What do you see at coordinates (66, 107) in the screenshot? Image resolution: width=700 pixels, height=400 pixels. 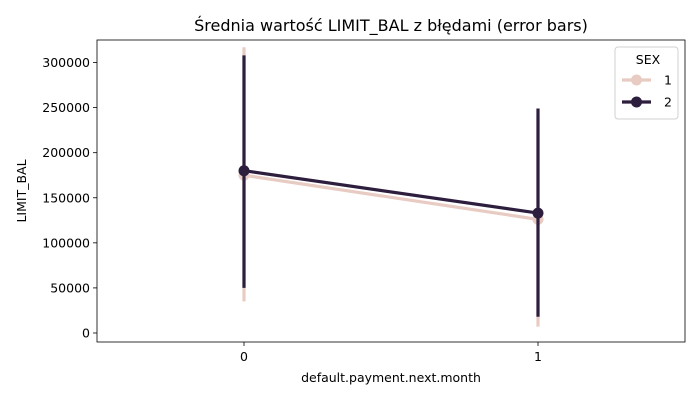 I see `y-tick-label: 250000` at bounding box center [66, 107].